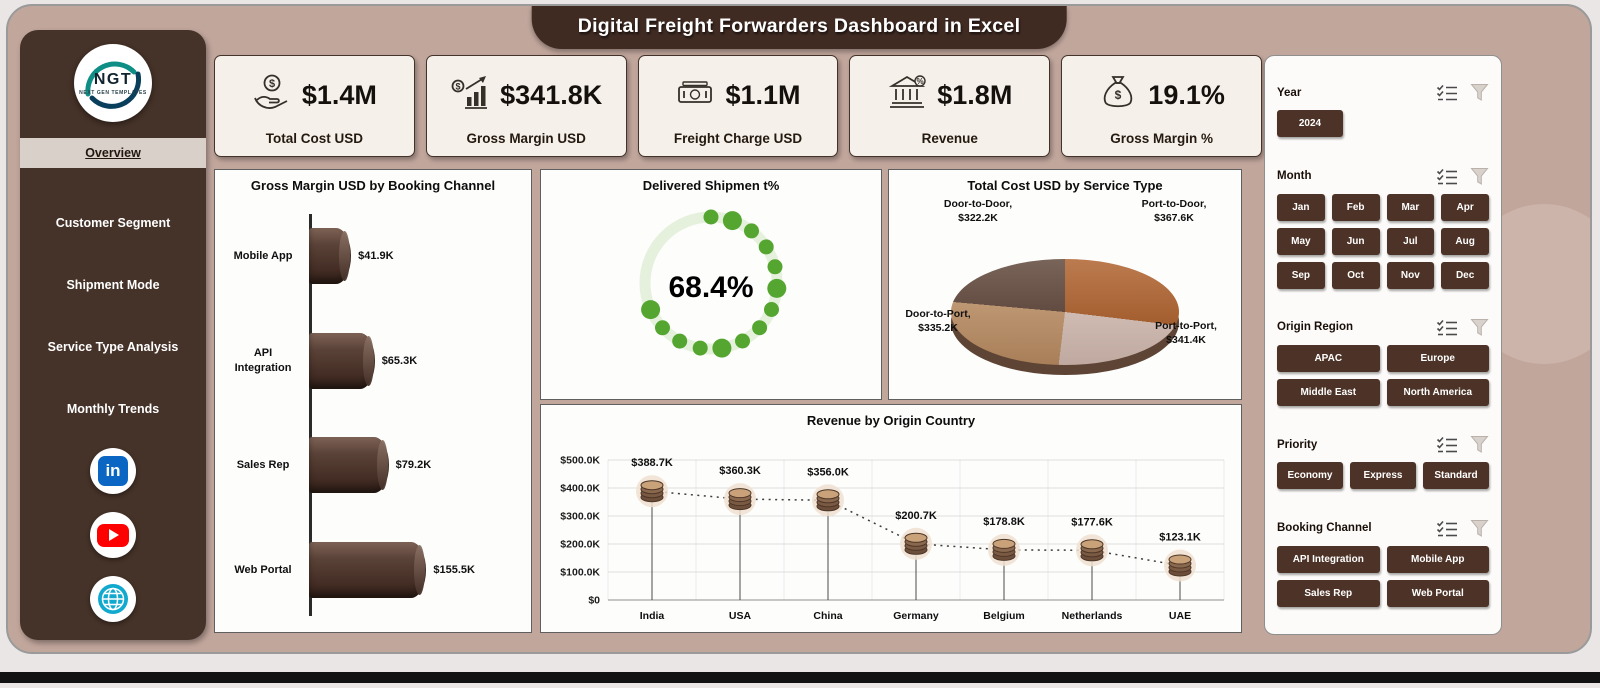 This screenshot has height=688, width=1600. Describe the element at coordinates (526, 138) in the screenshot. I see `kpi-label: Gross Margin USD` at that location.